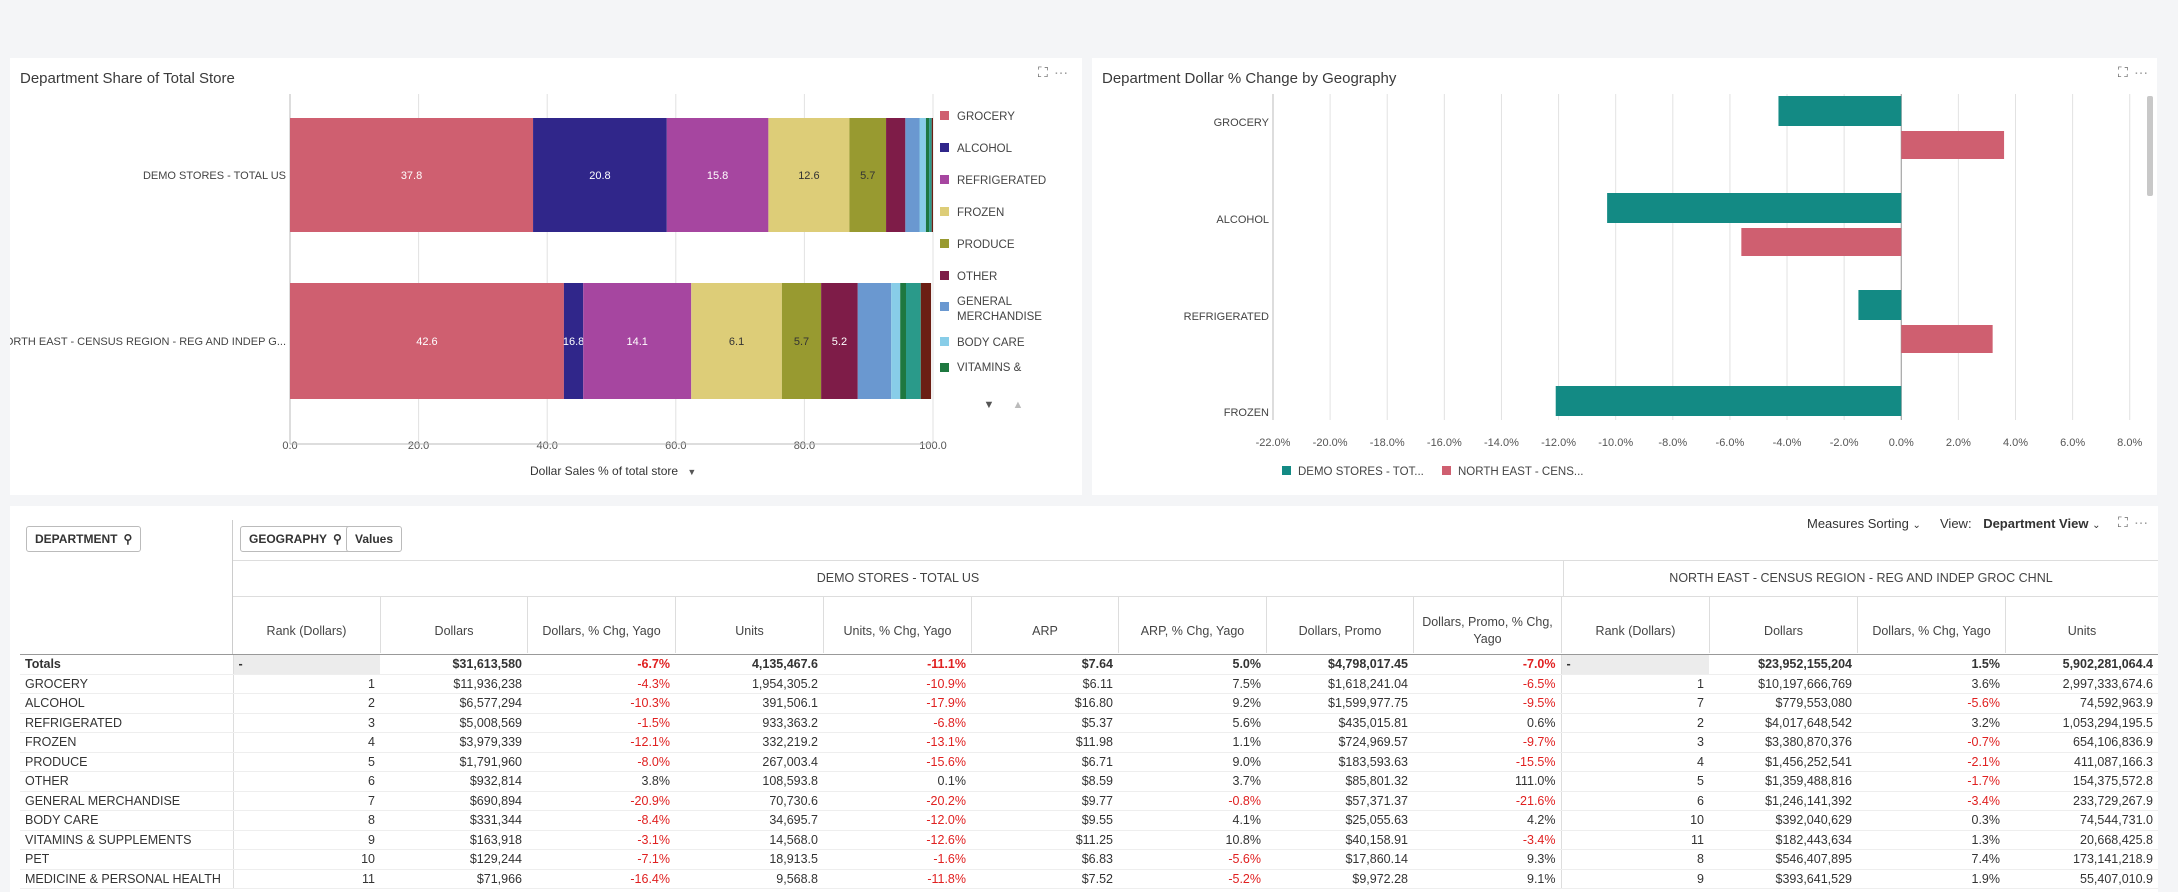 The width and height of the screenshot is (2178, 892). What do you see at coordinates (1783, 859) in the screenshot?
I see `table-cell: $546,407,895` at bounding box center [1783, 859].